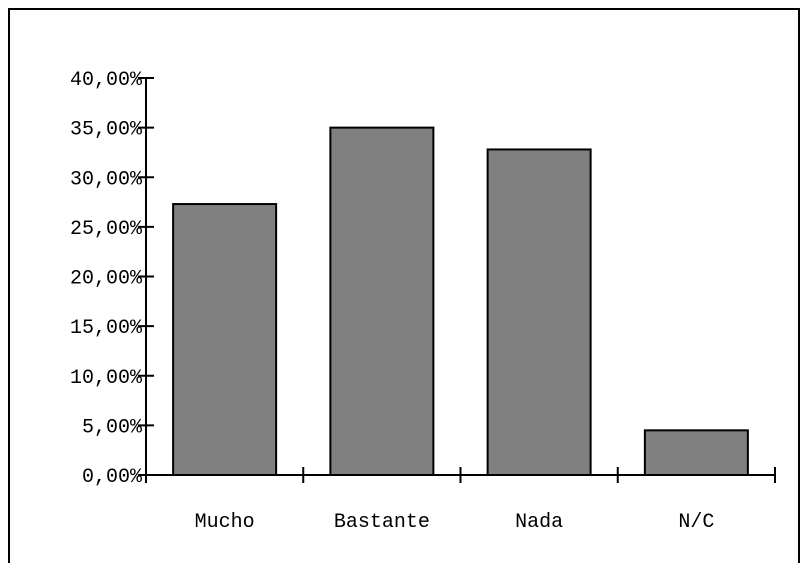 The image size is (801, 563). I want to click on y-tick-label: 40,00%, so click(106, 80).